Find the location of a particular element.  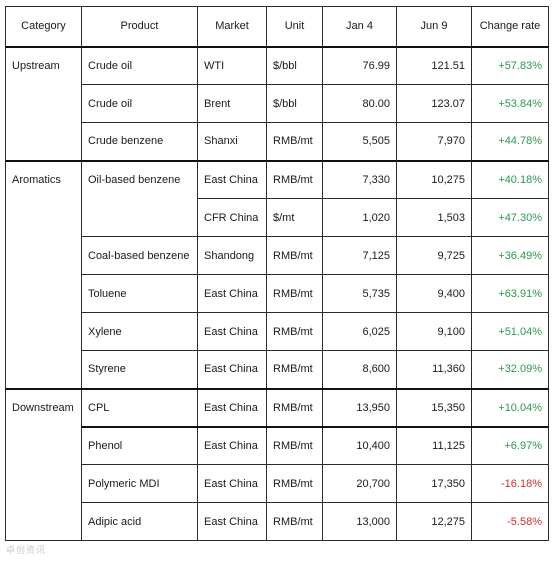

jan4-cell: 13,000 is located at coordinates (359, 521).